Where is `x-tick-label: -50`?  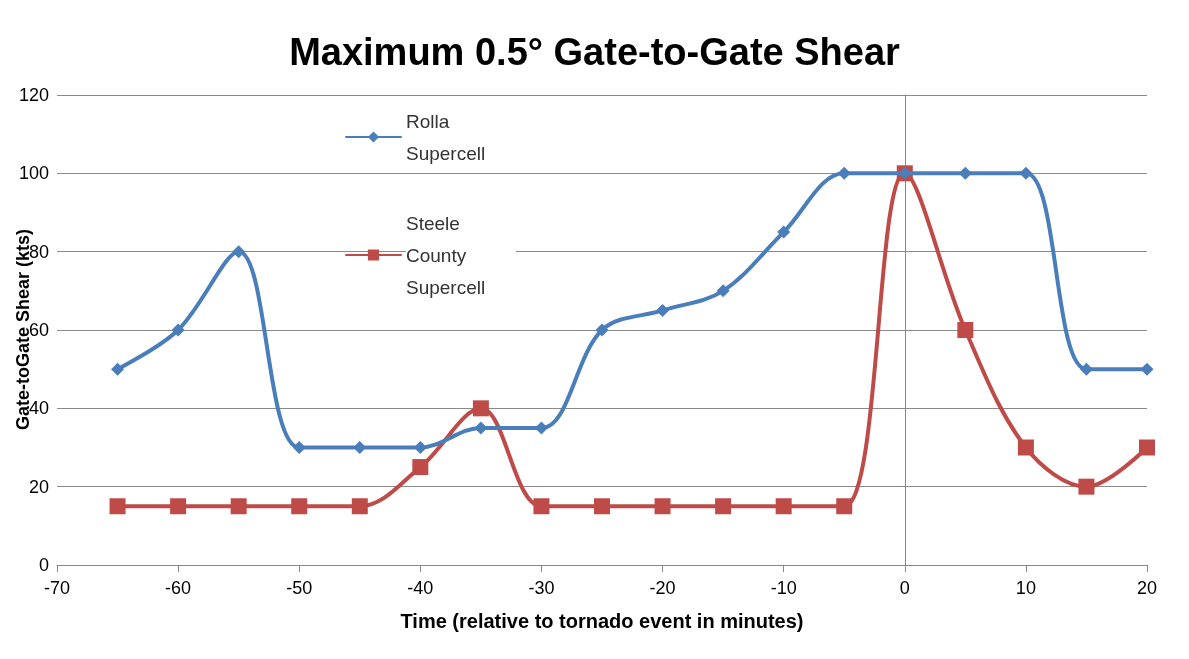
x-tick-label: -50 is located at coordinates (299, 588).